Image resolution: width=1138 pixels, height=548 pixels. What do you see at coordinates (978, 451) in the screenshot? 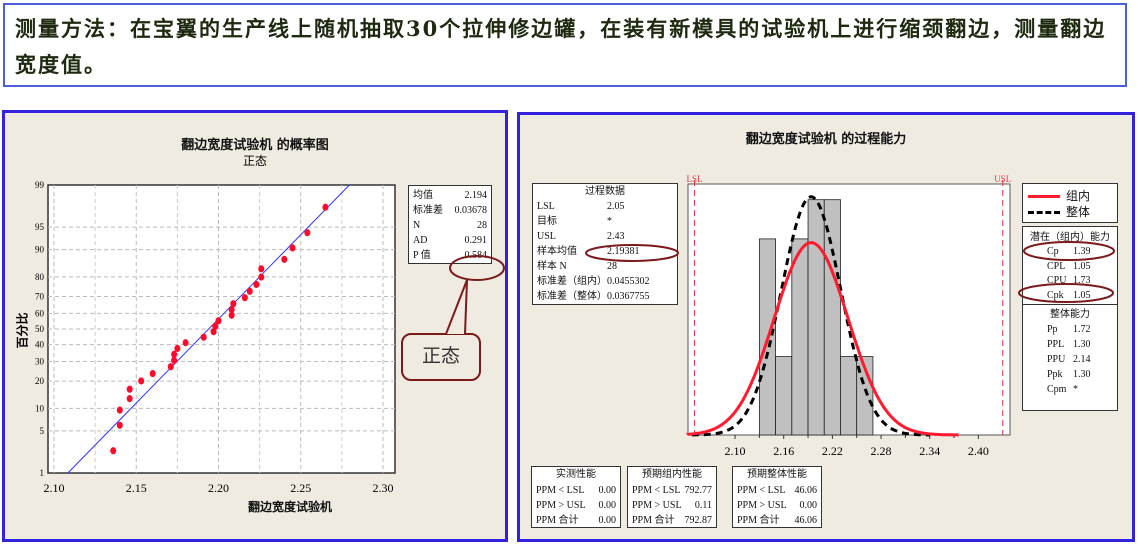
I see `x-tick-label: 2.40` at bounding box center [978, 451].